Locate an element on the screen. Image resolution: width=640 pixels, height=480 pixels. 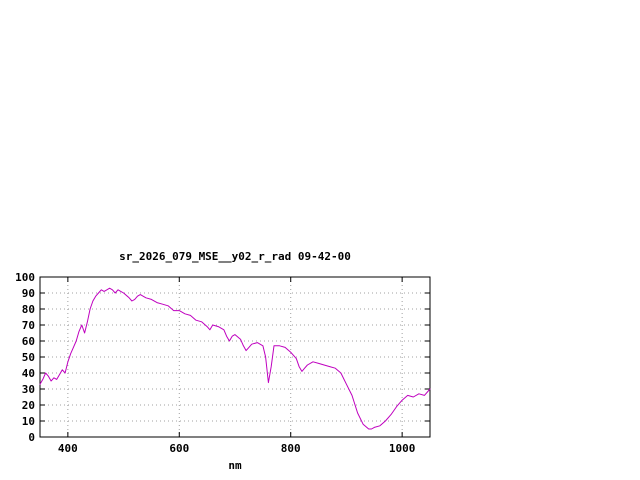
x-tick-label: 800 is located at coordinates (291, 448).